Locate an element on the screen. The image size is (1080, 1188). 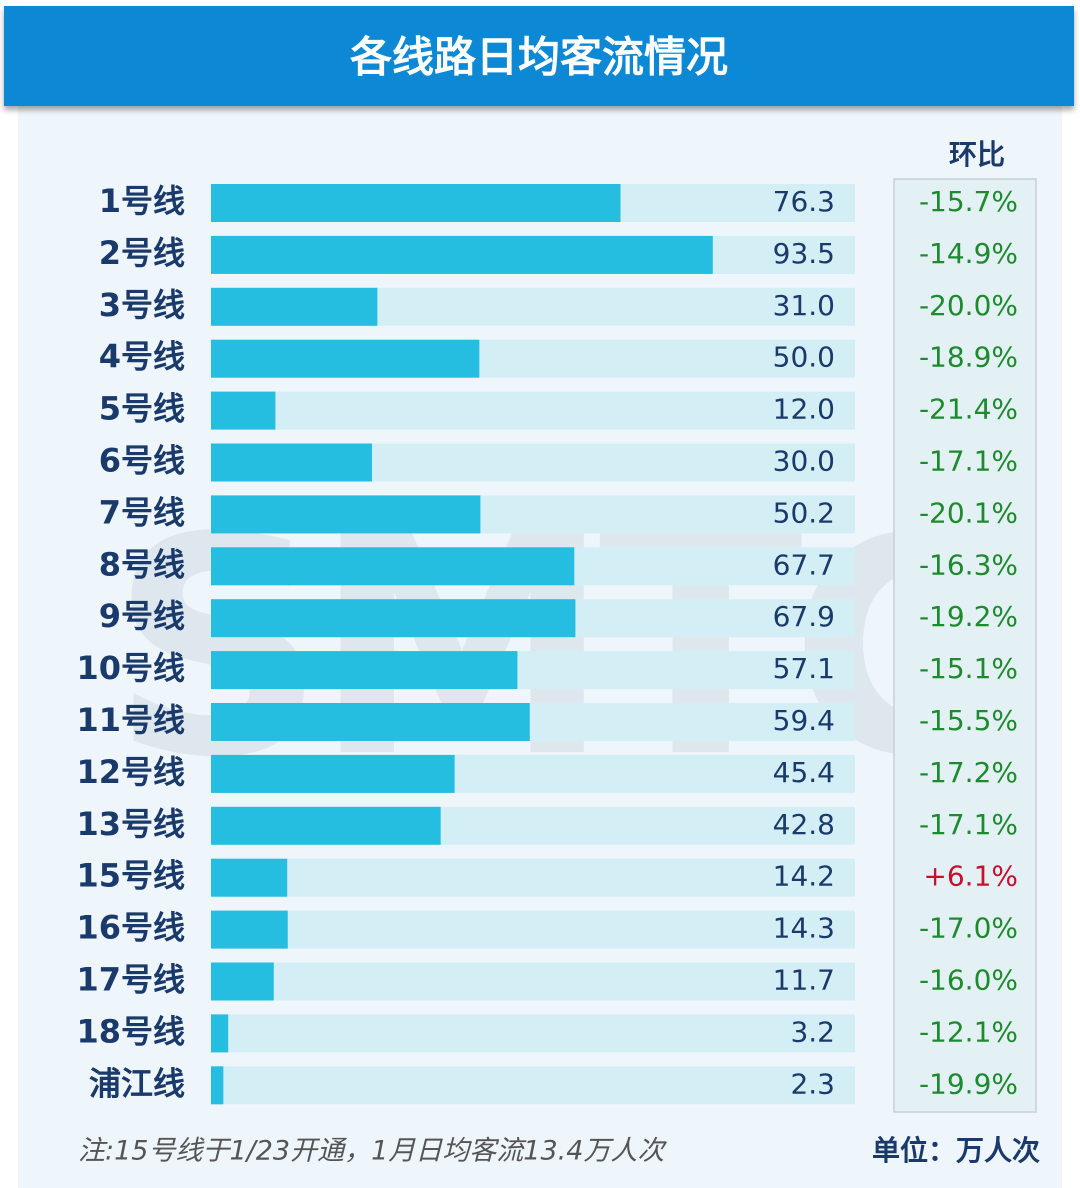
value-label: 50.0 is located at coordinates (804, 357).